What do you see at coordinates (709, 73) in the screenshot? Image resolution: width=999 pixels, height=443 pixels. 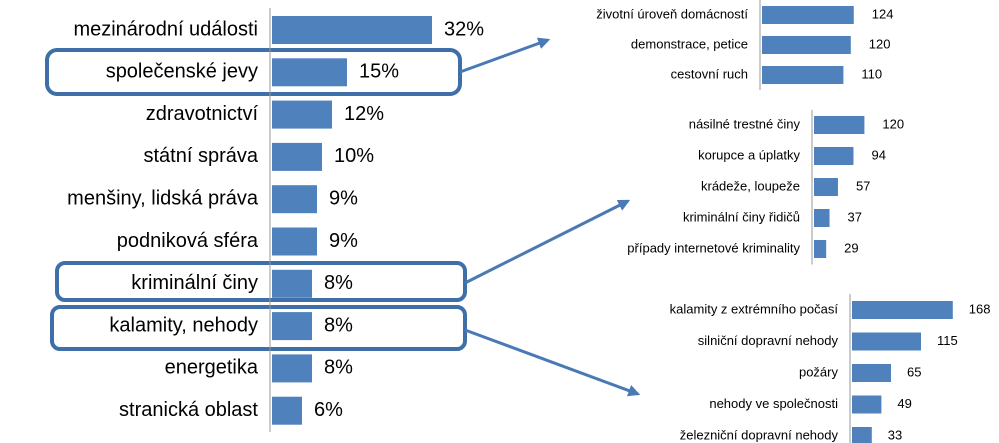 I see `category-label: cestovní ruch` at bounding box center [709, 73].